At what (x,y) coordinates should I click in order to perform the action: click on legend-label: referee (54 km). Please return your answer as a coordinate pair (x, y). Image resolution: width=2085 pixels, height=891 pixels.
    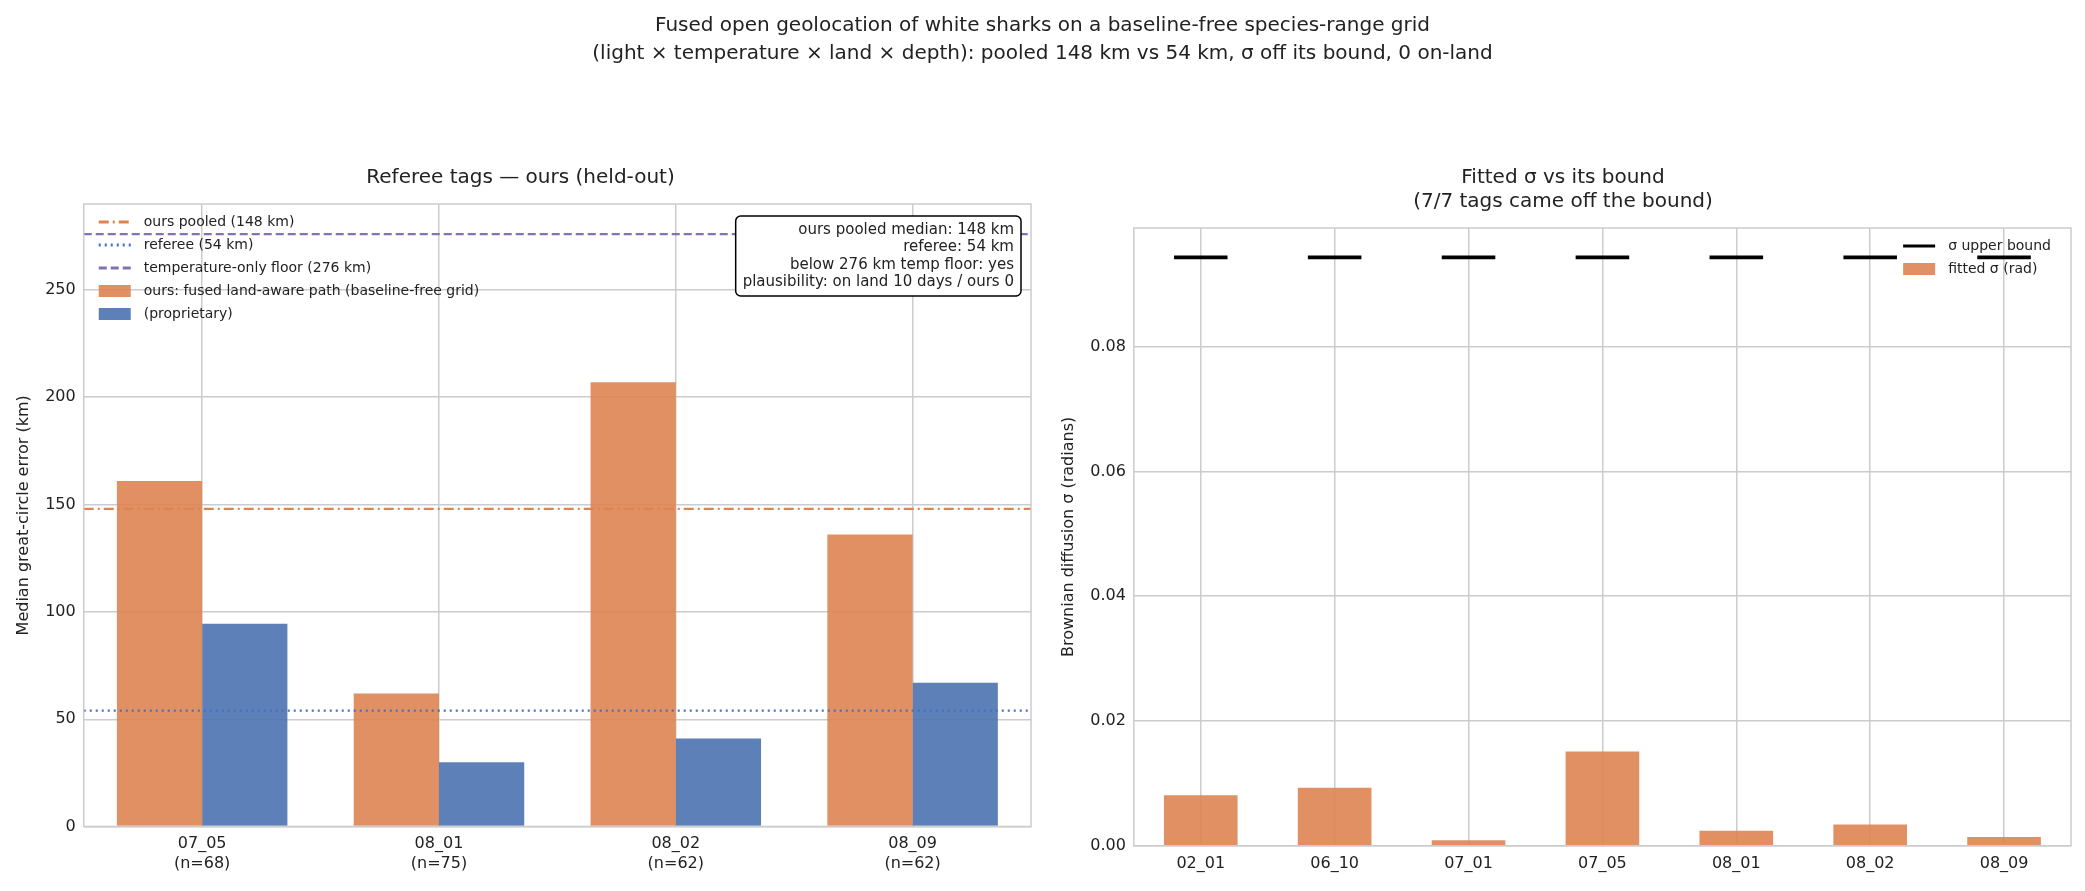
    Looking at the image, I should click on (198, 243).